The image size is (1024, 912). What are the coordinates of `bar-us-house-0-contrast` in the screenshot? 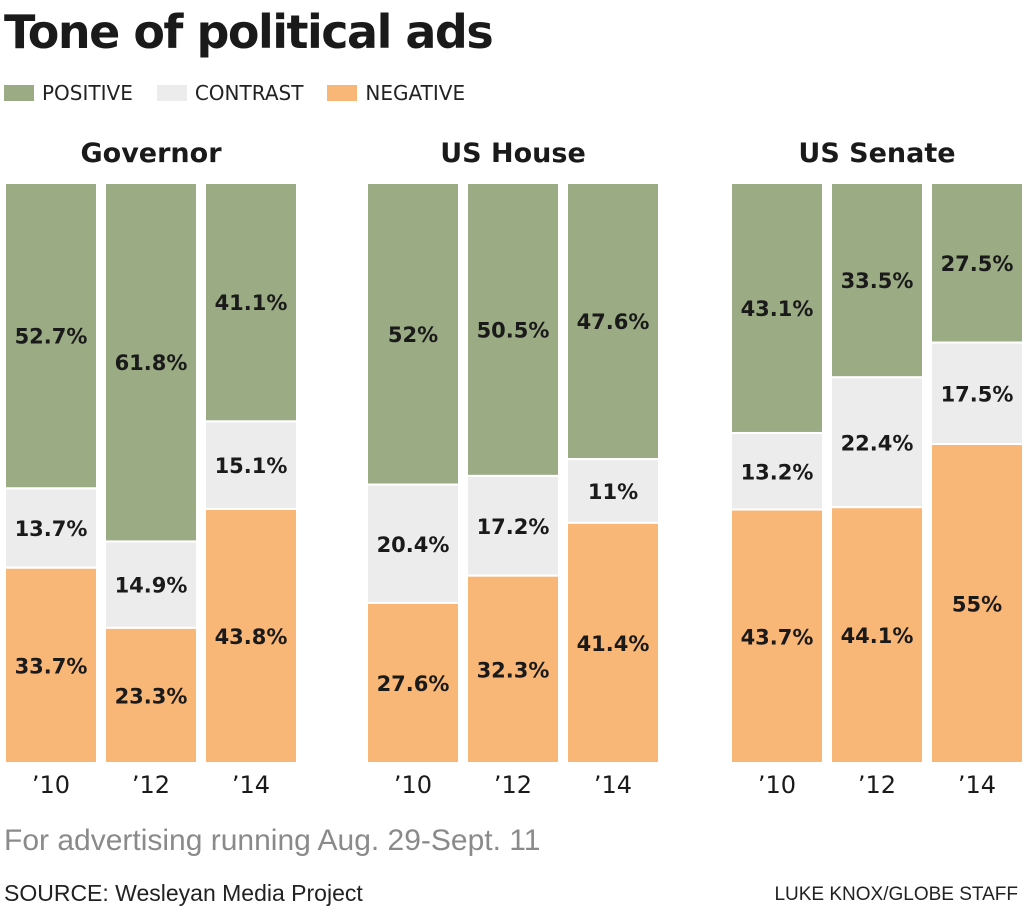 It's located at (413, 543).